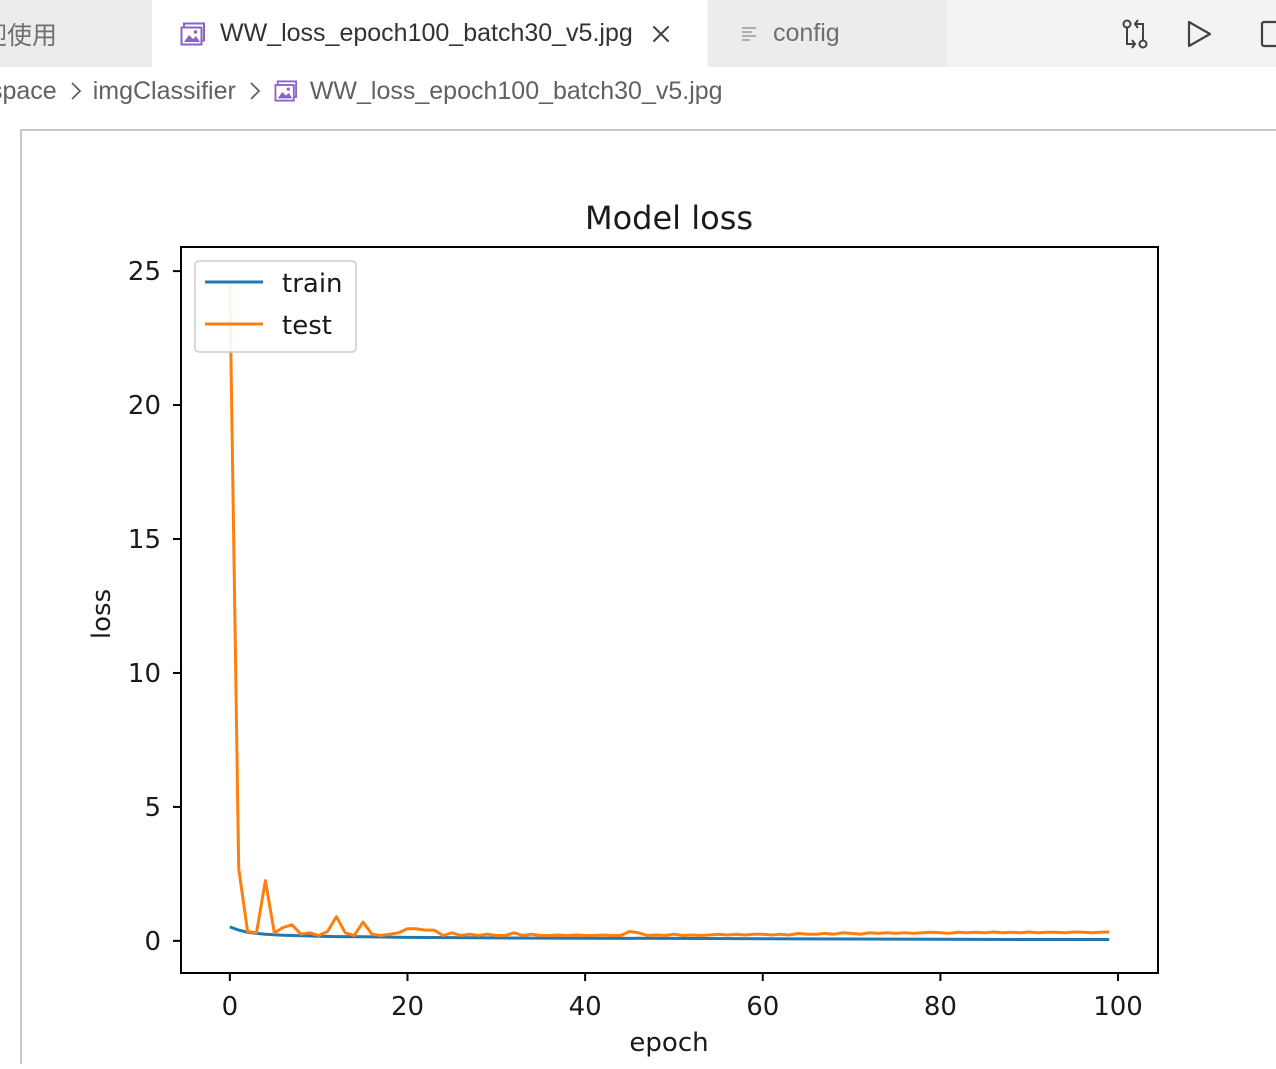 The height and width of the screenshot is (1069, 1276). Describe the element at coordinates (668, 1043) in the screenshot. I see `x-axis-label: epoch` at that location.